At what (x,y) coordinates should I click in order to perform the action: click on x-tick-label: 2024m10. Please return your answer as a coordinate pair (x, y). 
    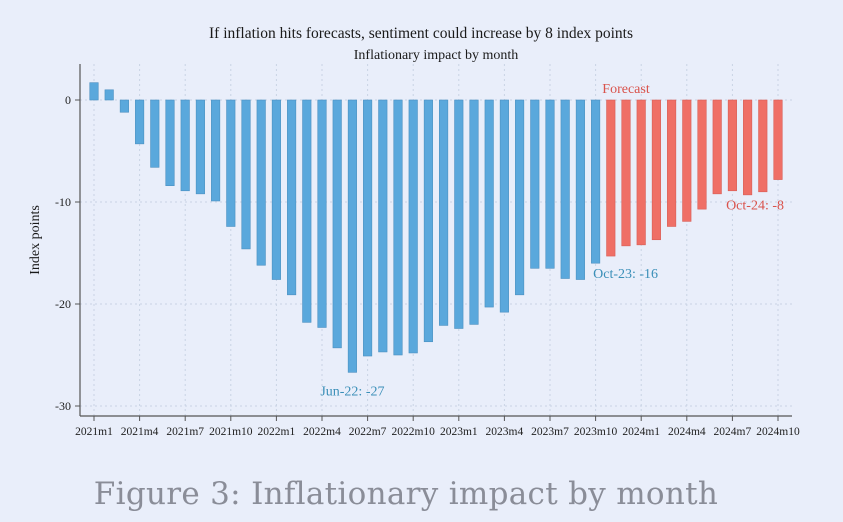
    Looking at the image, I should click on (778, 432).